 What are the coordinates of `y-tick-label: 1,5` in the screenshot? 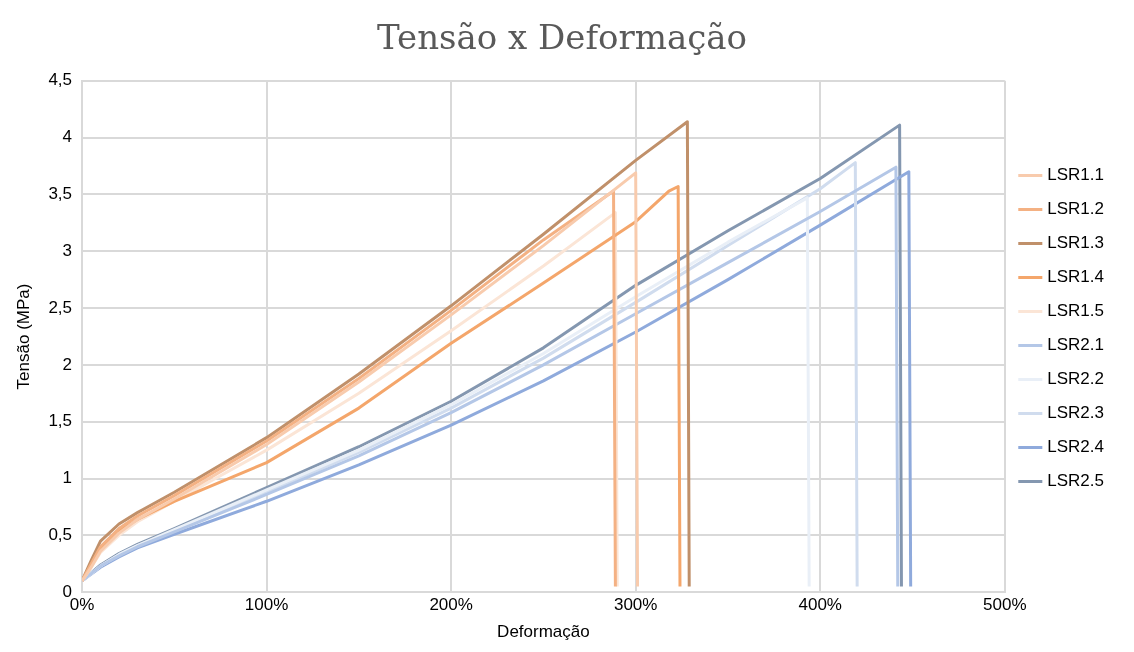 It's located at (60, 421).